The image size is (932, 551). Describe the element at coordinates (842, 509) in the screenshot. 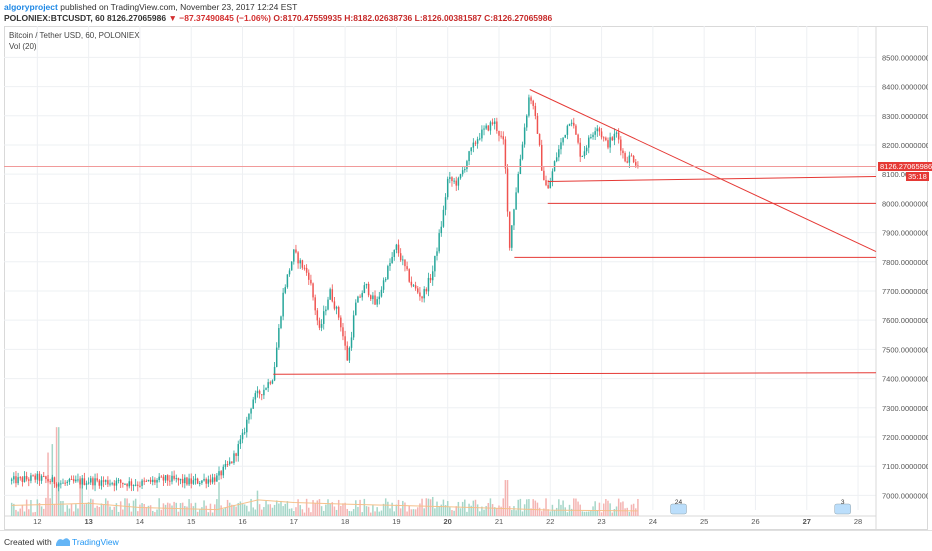

I see `event-marker-icon` at that location.